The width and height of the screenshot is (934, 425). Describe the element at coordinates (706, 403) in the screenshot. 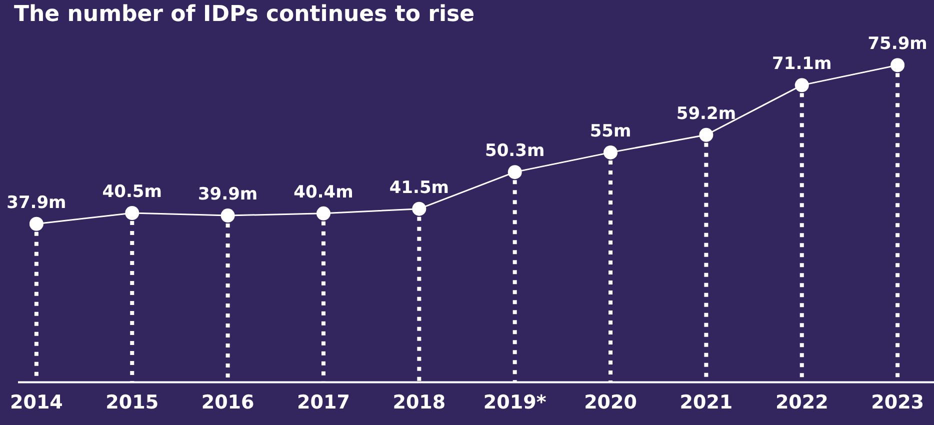

I see `x-tick-label: 2021` at that location.